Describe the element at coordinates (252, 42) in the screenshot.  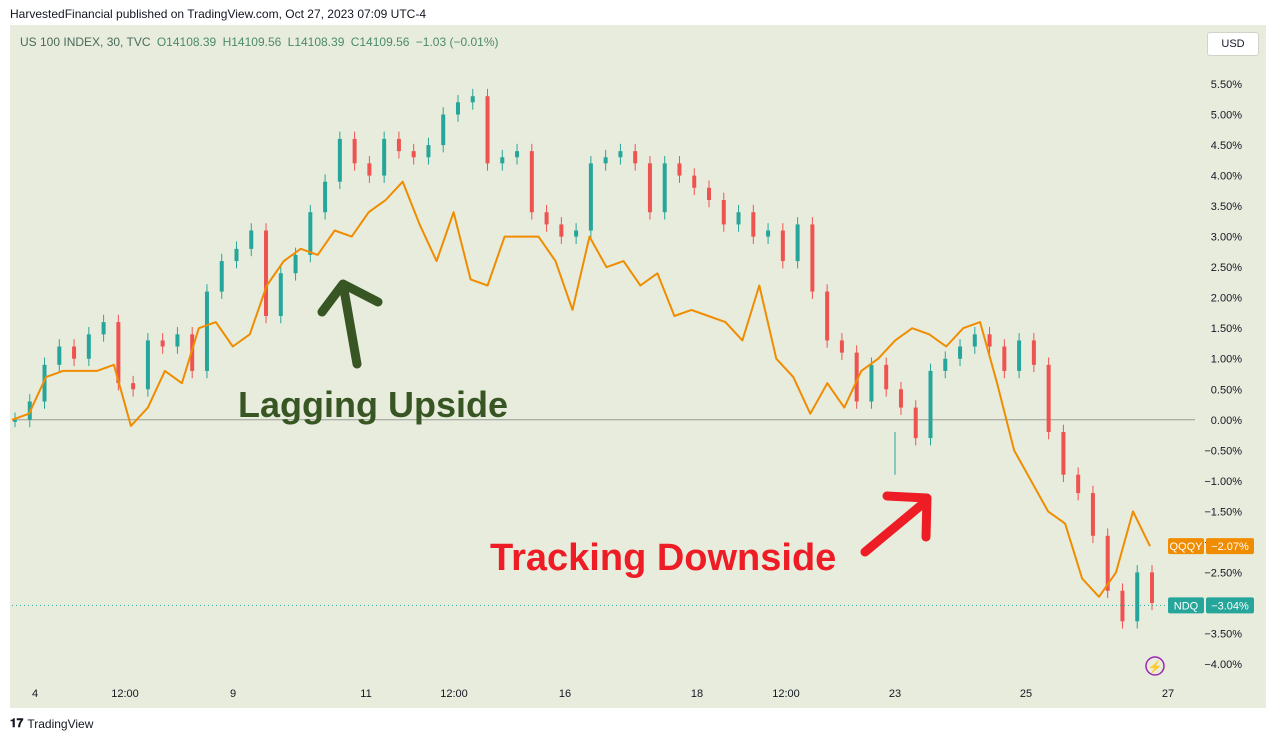
I see `high-value: H14109.56` at that location.